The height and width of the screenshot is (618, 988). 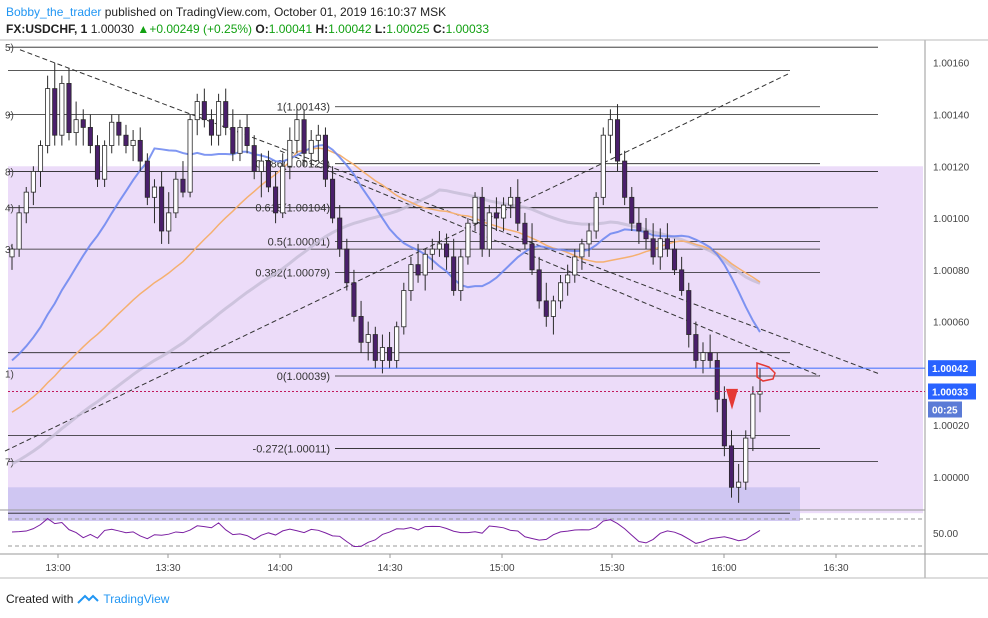 I want to click on symbol-label: FX:USDCHF, 1, so click(x=47, y=29).